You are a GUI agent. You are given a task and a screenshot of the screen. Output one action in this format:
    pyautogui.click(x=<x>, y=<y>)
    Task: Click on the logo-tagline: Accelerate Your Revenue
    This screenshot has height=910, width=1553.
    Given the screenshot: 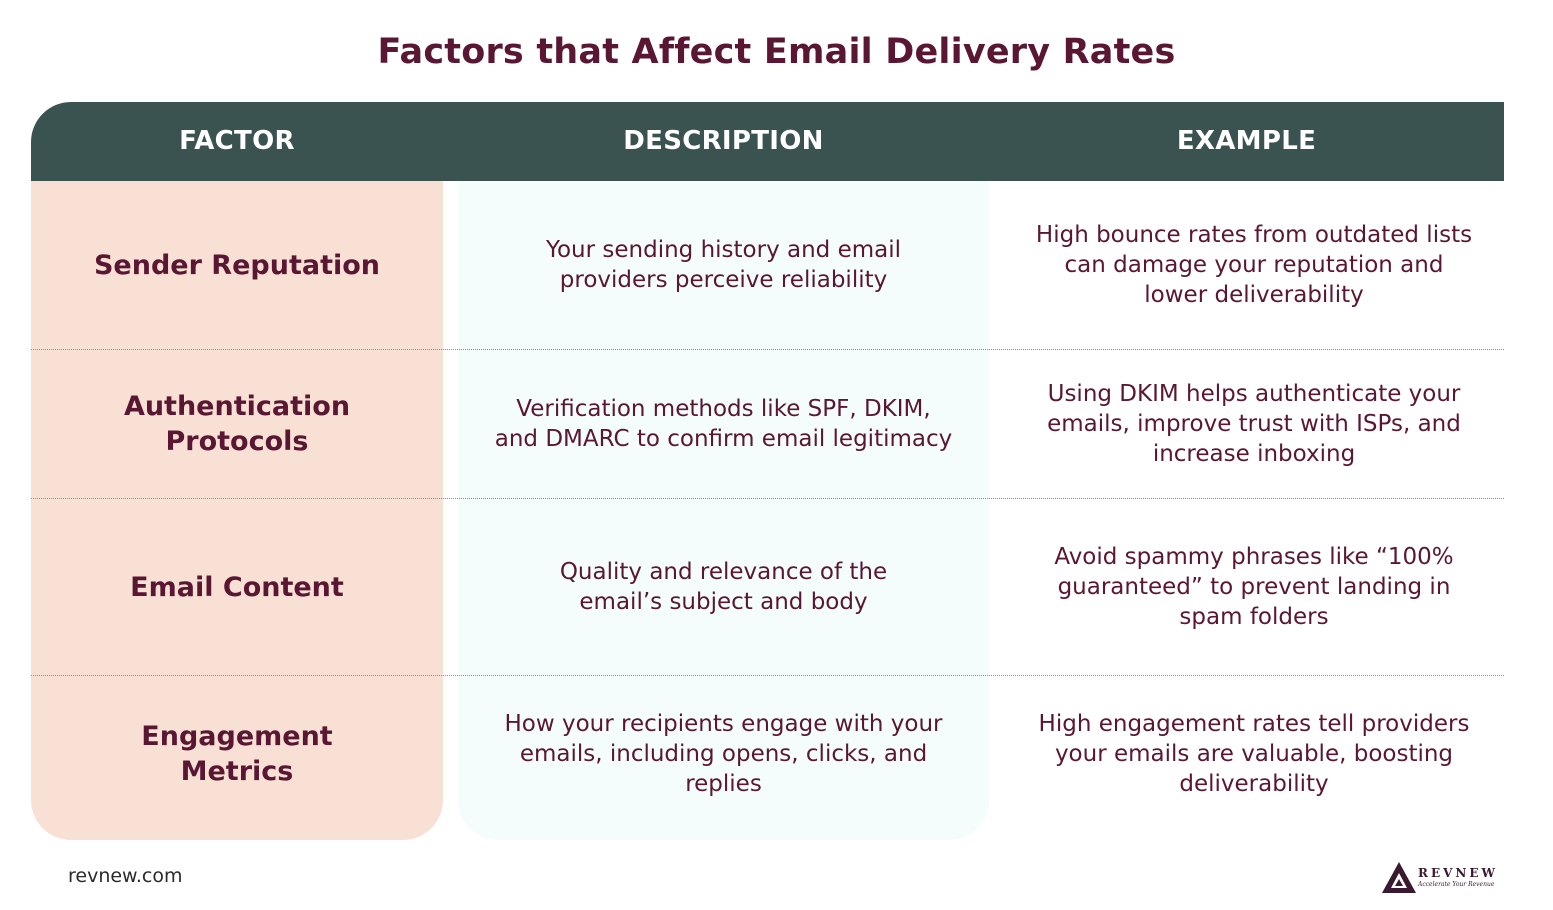 What is the action you would take?
    pyautogui.click(x=1456, y=884)
    